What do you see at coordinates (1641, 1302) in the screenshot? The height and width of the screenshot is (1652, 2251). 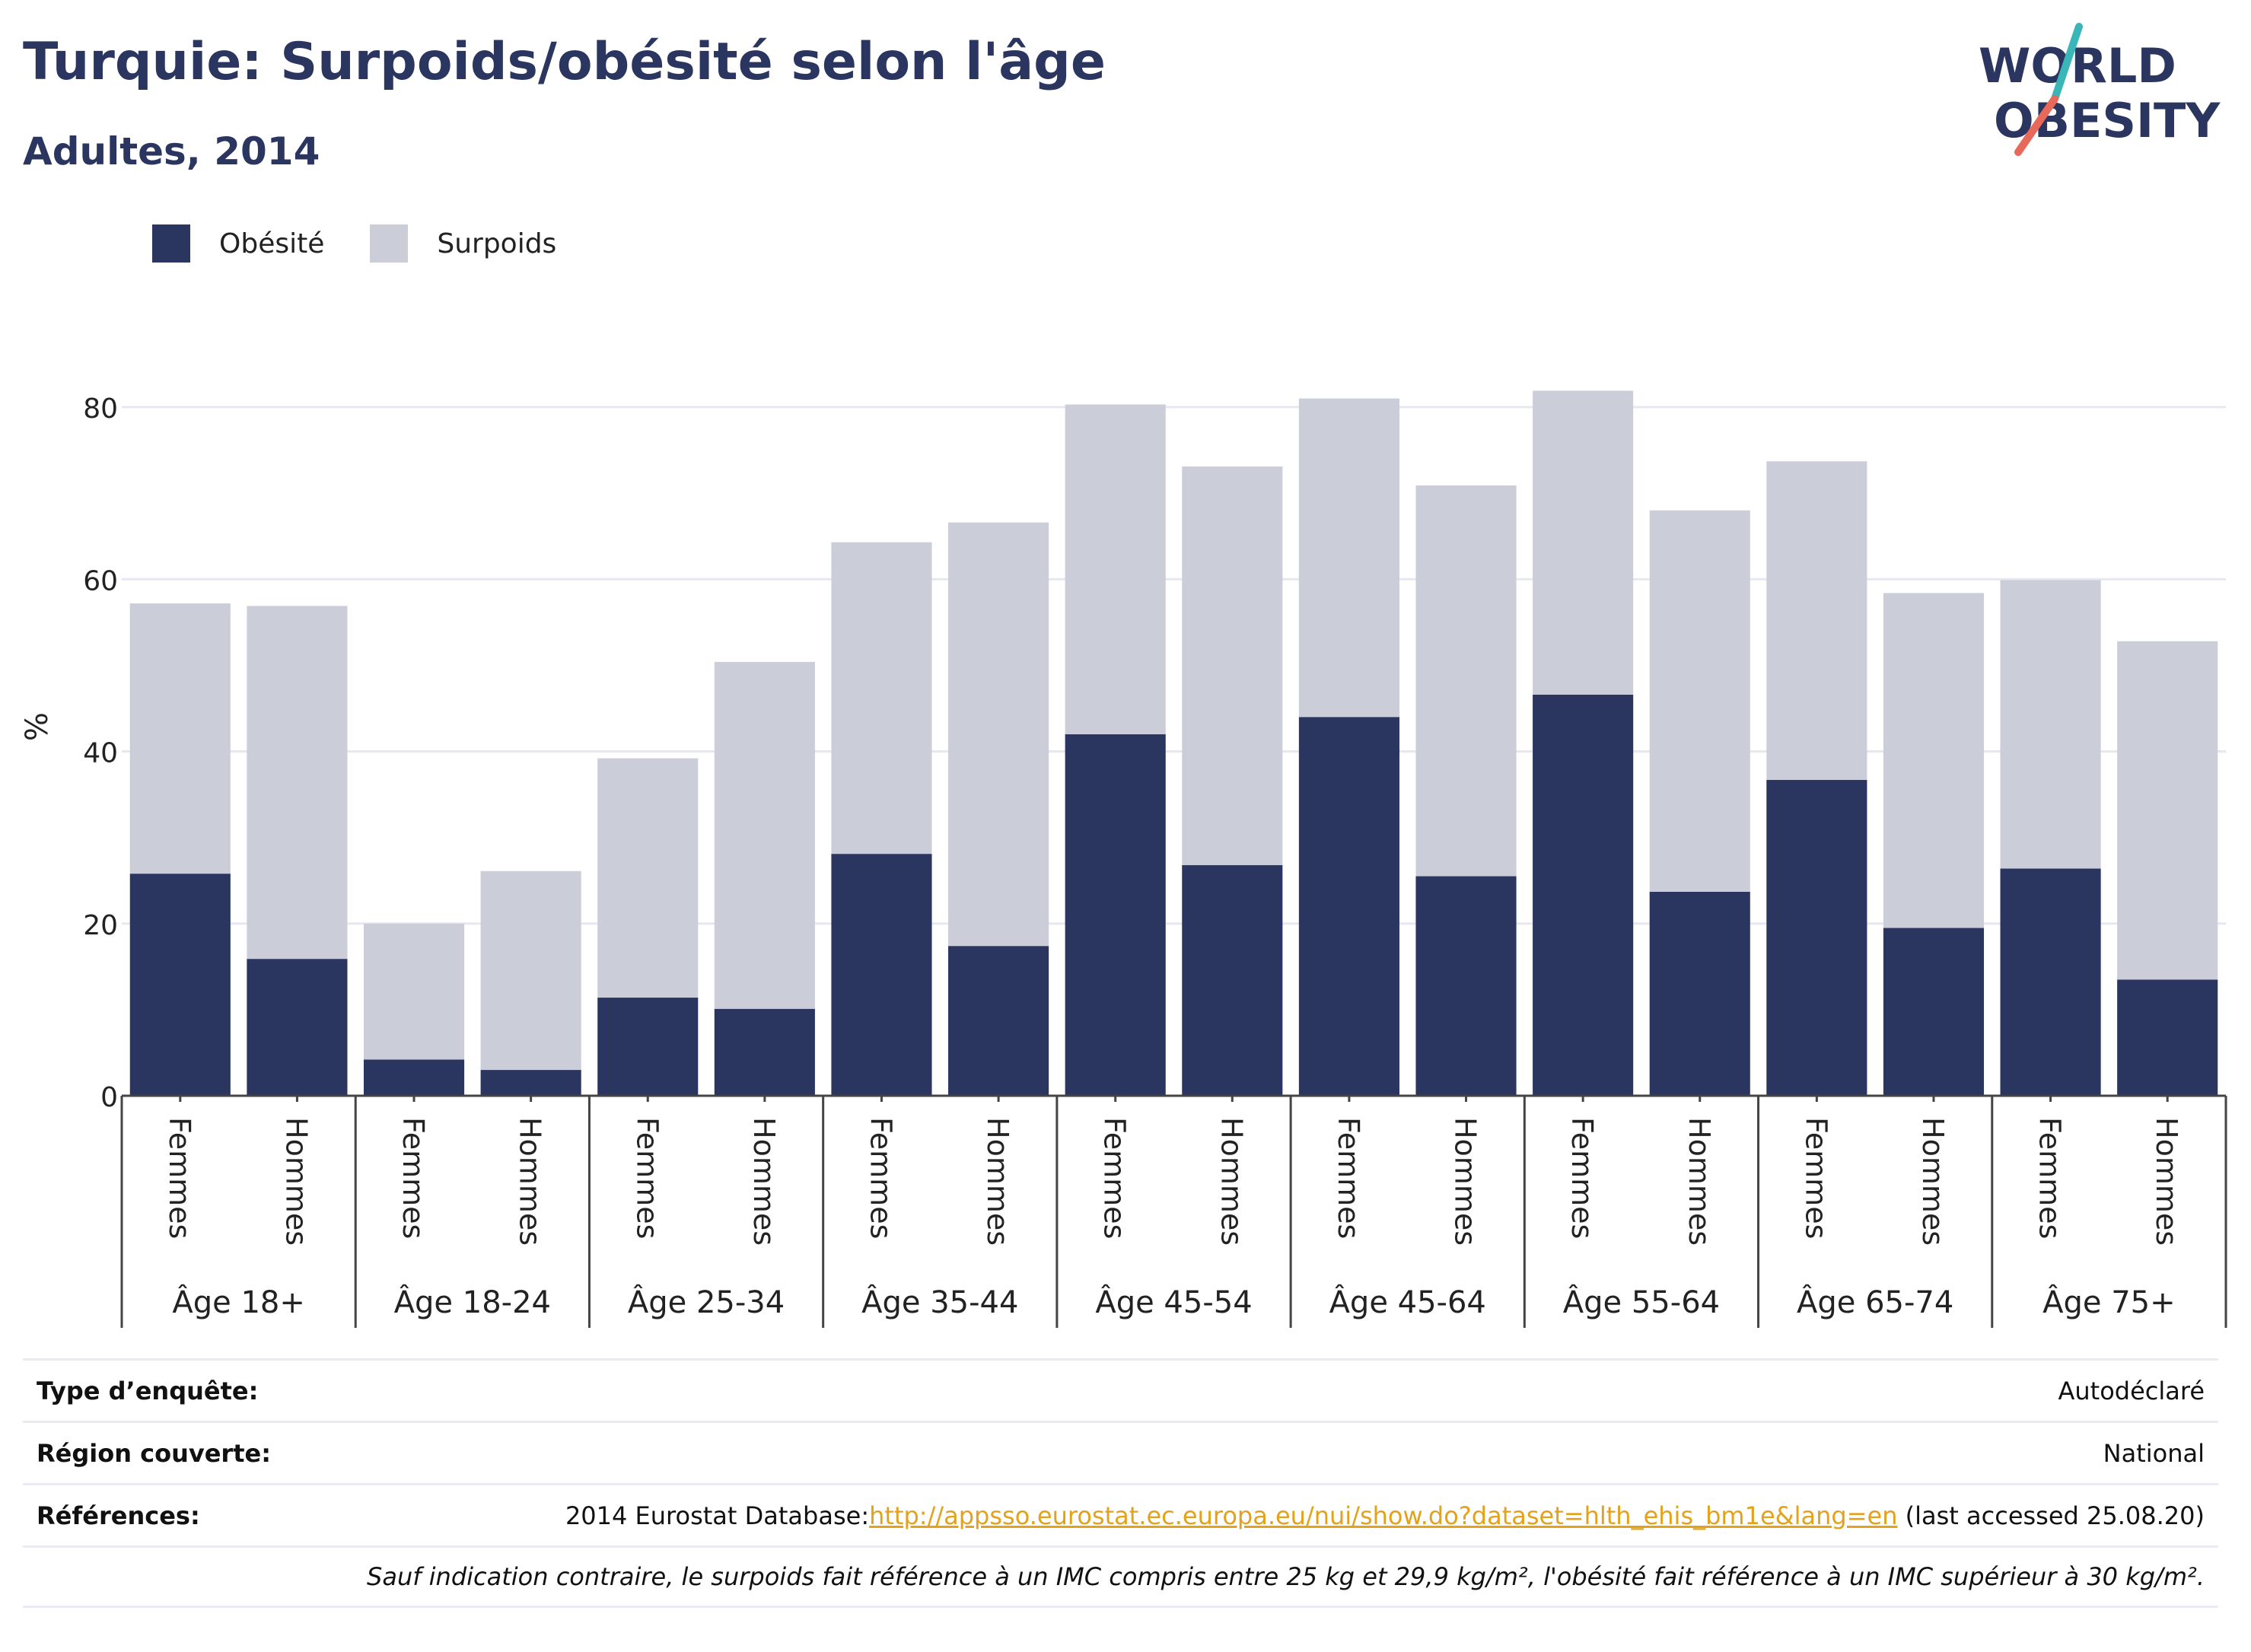 I see `age-group-label: Âge 55-64` at bounding box center [1641, 1302].